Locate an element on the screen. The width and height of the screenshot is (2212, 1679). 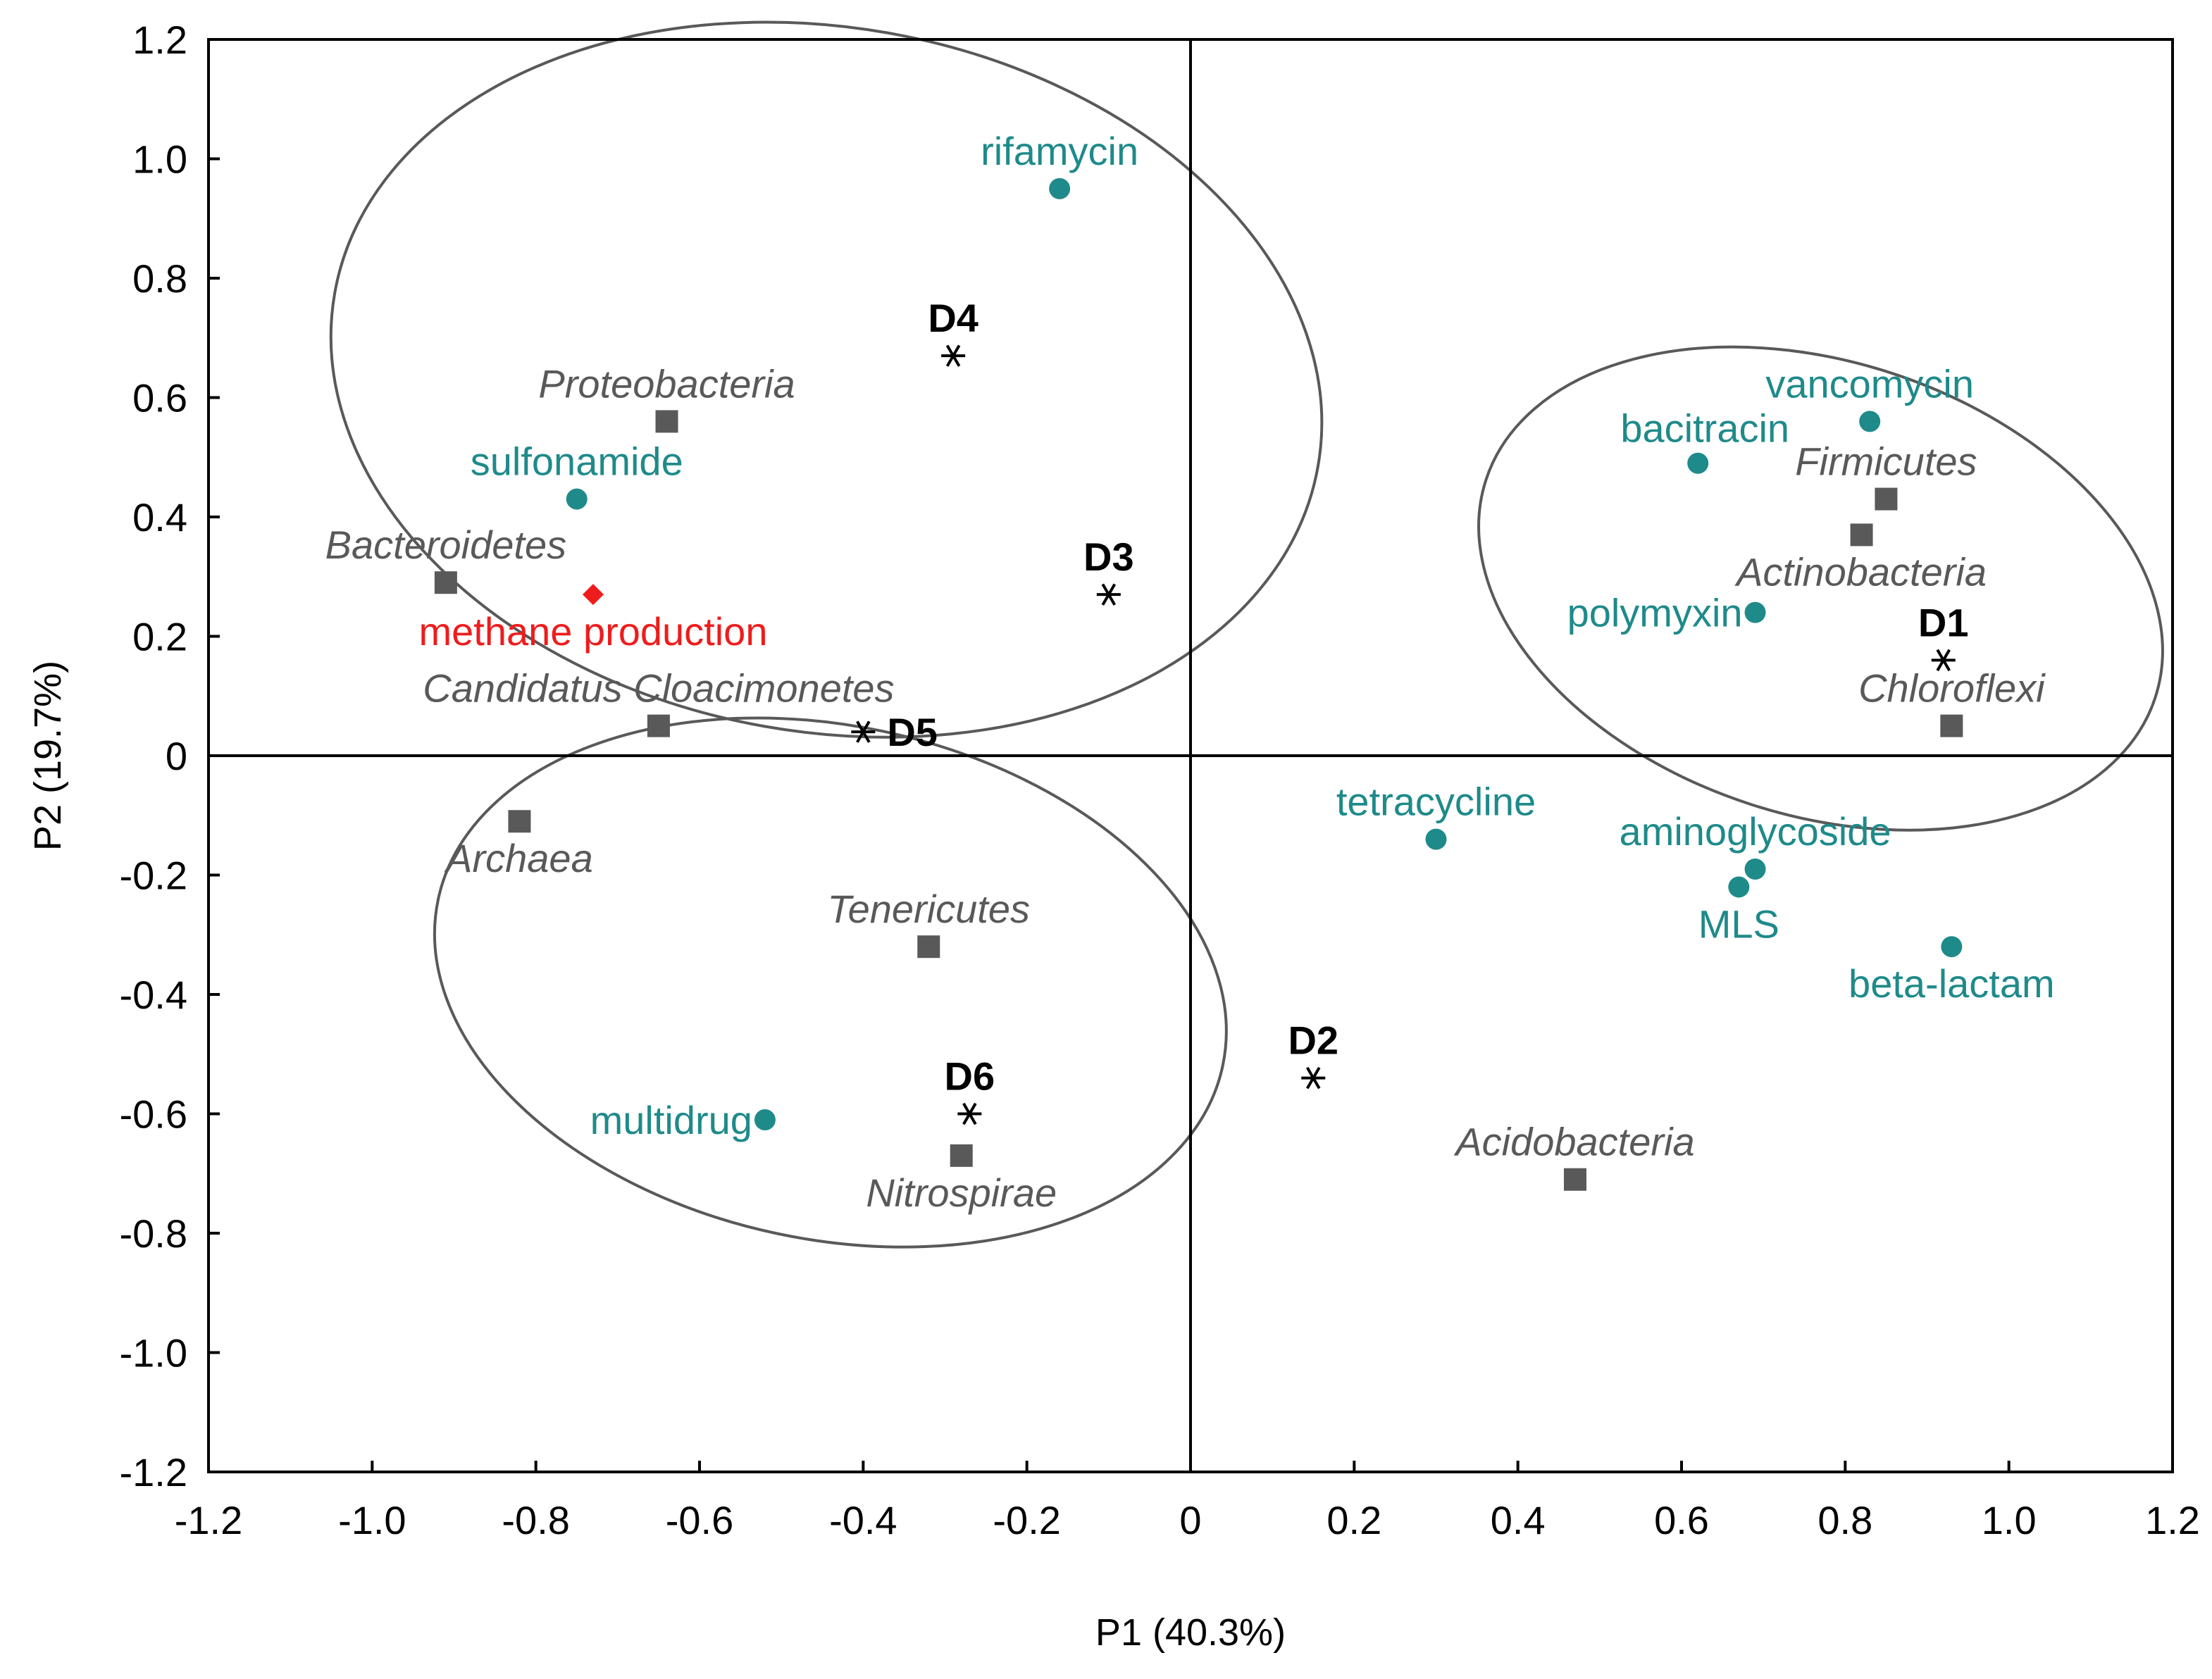
resistance-gene-label: tetracycline is located at coordinates (1436, 802).